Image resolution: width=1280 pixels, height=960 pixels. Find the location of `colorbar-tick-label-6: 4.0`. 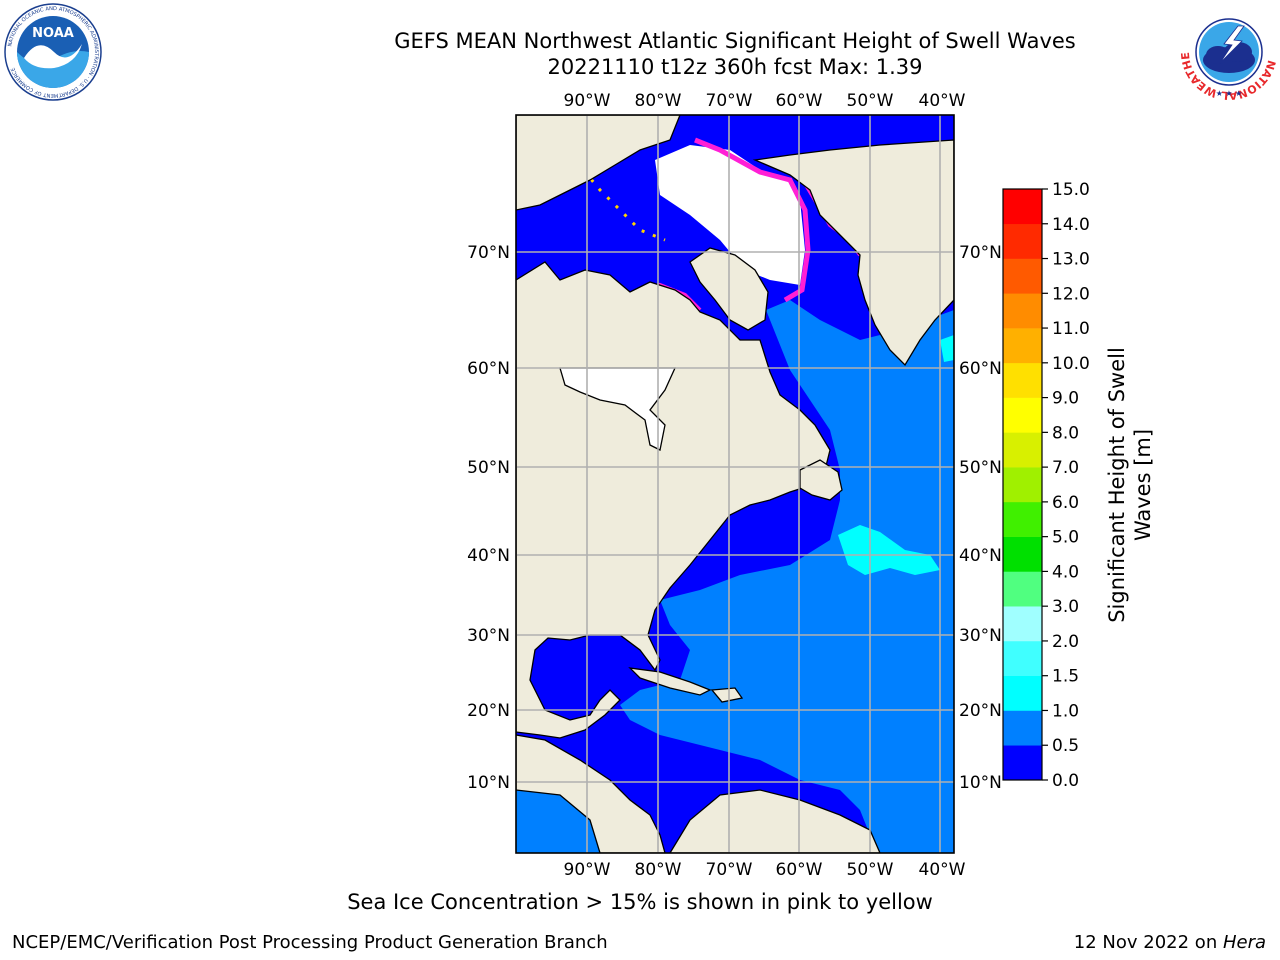

colorbar-tick-label-6: 4.0 is located at coordinates (1065, 572).